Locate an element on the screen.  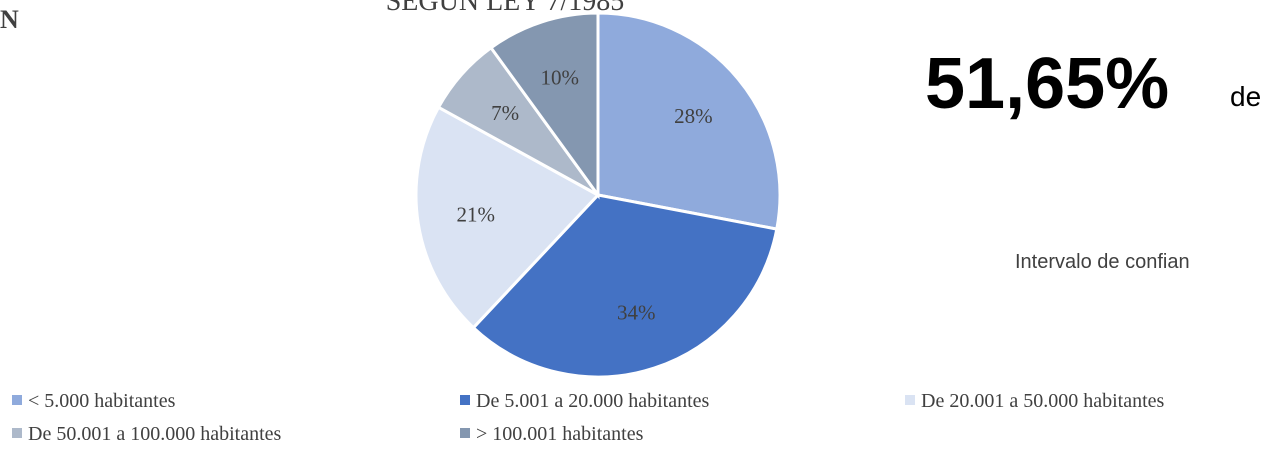
legend-label: De 20.001 a 50.000 habitantes is located at coordinates (1042, 401).